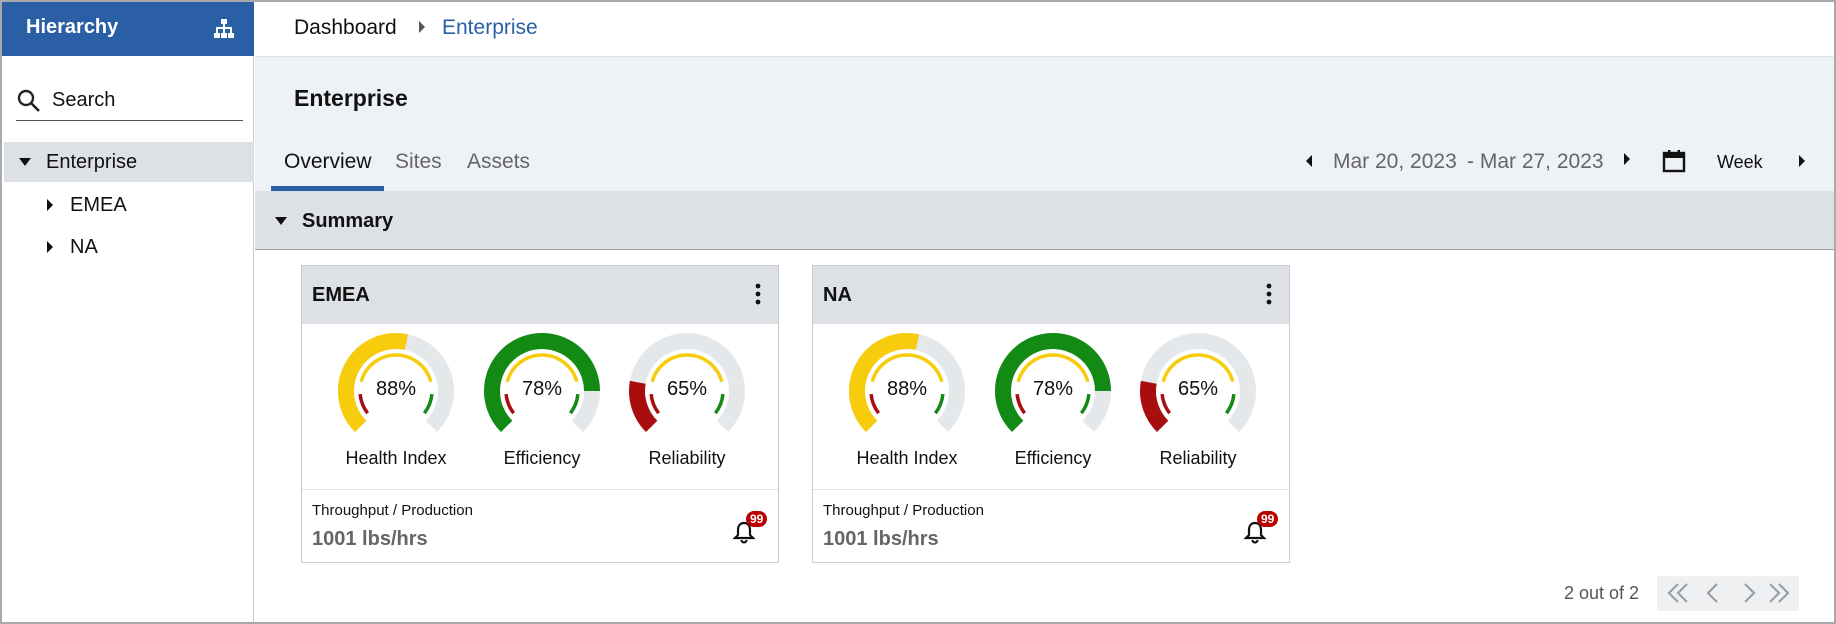 The width and height of the screenshot is (1836, 624). I want to click on sidebar-header, so click(128, 29).